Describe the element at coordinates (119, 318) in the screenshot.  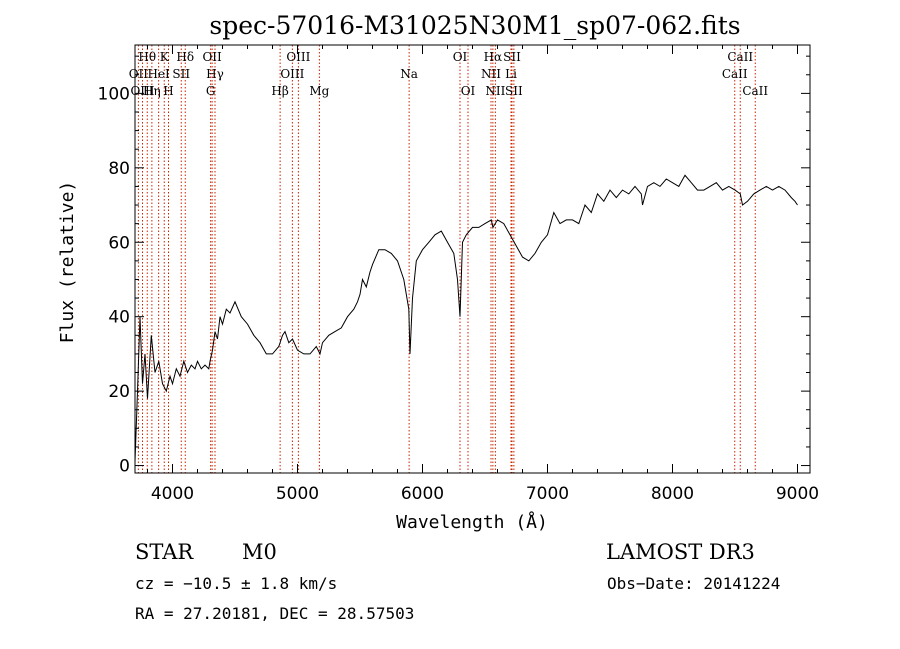
I see `y-tick-label: 40` at that location.